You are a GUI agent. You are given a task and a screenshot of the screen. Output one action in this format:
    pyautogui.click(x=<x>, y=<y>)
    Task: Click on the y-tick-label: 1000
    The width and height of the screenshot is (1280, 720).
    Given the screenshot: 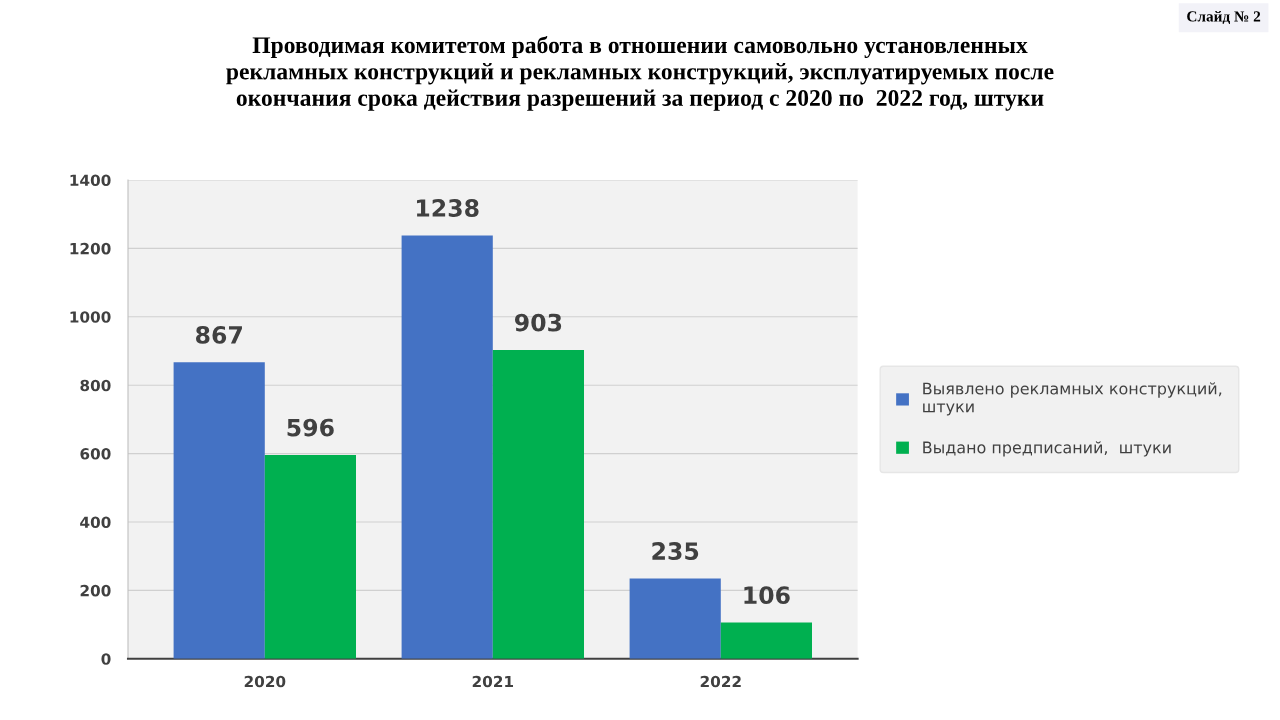 What is the action you would take?
    pyautogui.click(x=90, y=317)
    